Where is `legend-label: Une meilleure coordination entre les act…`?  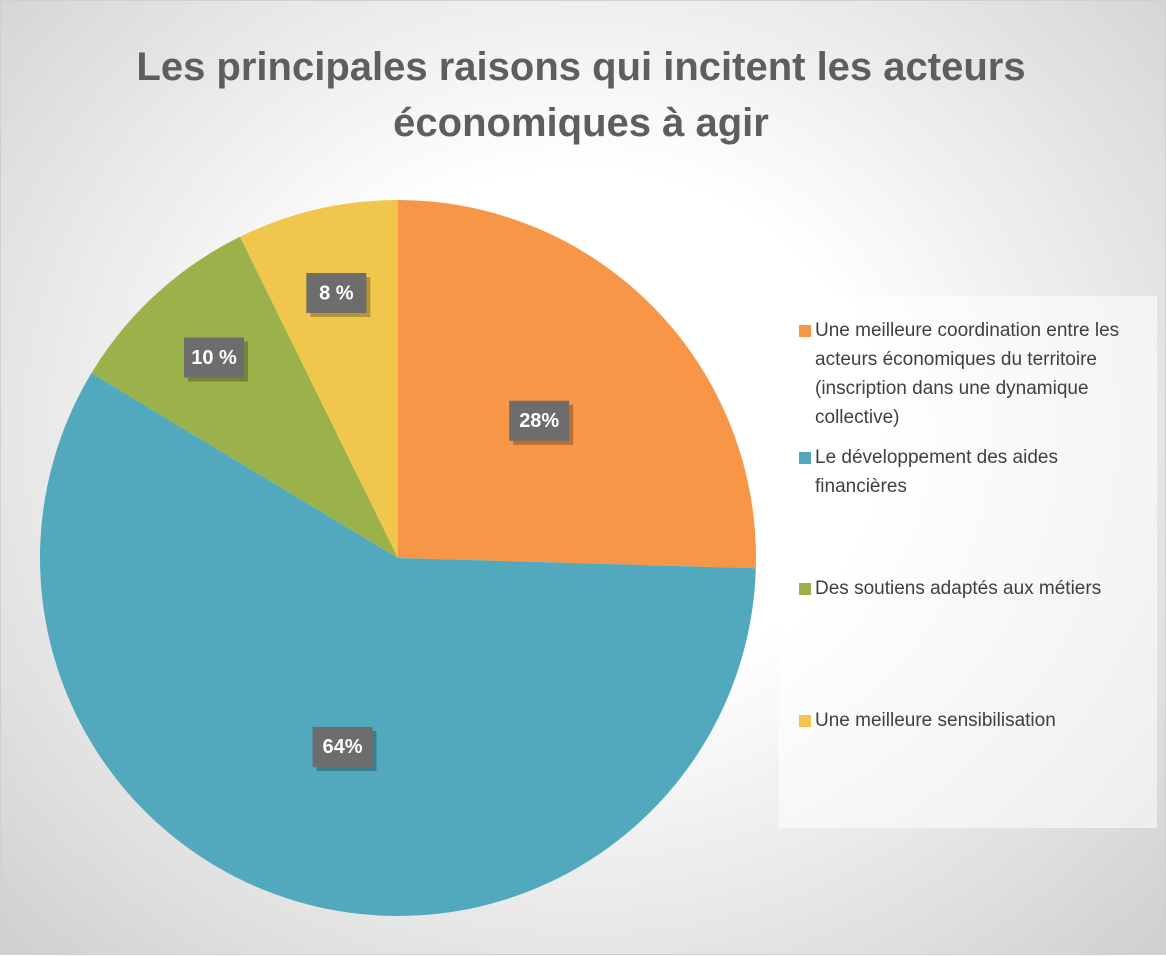 legend-label: Une meilleure coordination entre les act… is located at coordinates (967, 374).